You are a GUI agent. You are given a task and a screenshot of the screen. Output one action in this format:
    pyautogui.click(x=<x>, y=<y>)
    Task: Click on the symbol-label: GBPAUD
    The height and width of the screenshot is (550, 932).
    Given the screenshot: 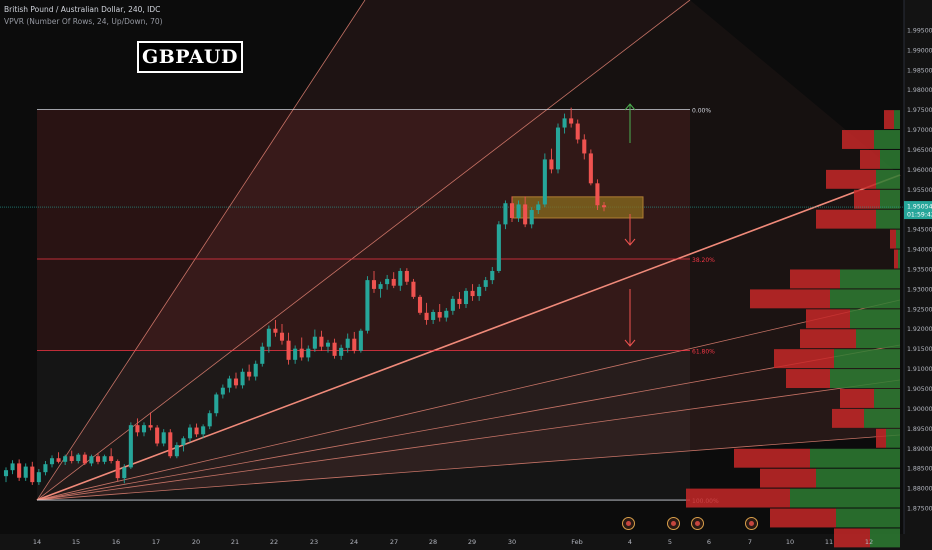 What is the action you would take?
    pyautogui.click(x=190, y=57)
    